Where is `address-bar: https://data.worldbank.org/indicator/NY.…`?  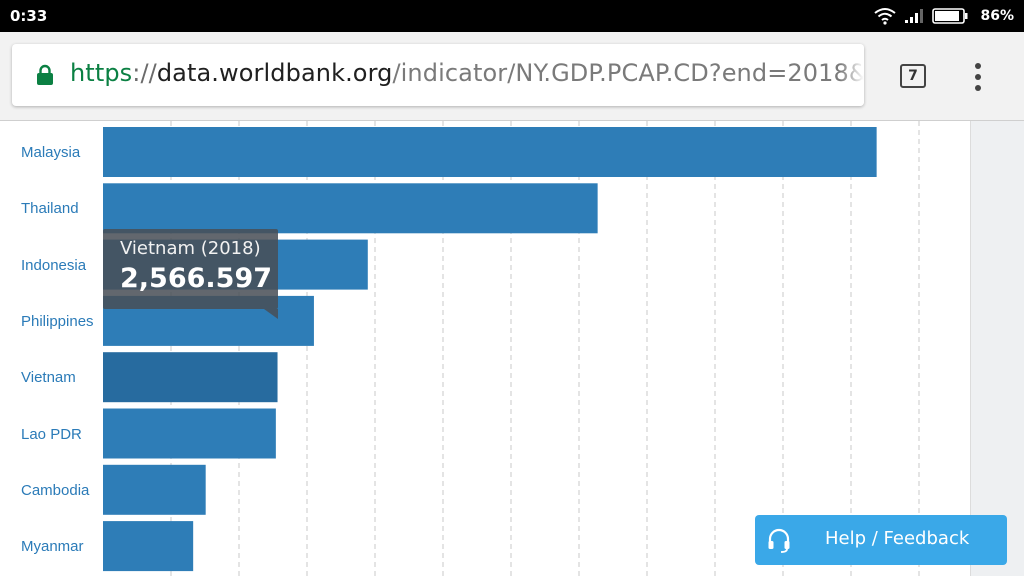 address-bar: https://data.worldbank.org/indicator/NY.… is located at coordinates (438, 75).